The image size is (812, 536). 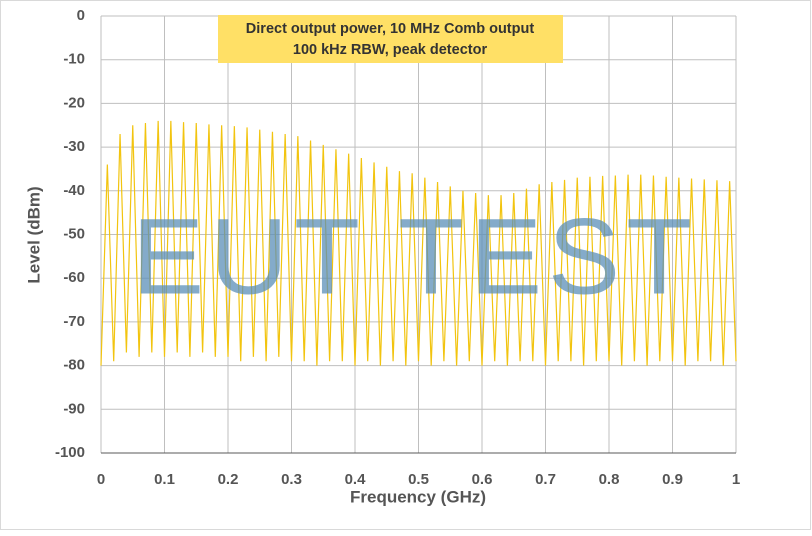 I want to click on y-tick-label: -80, so click(x=74, y=365).